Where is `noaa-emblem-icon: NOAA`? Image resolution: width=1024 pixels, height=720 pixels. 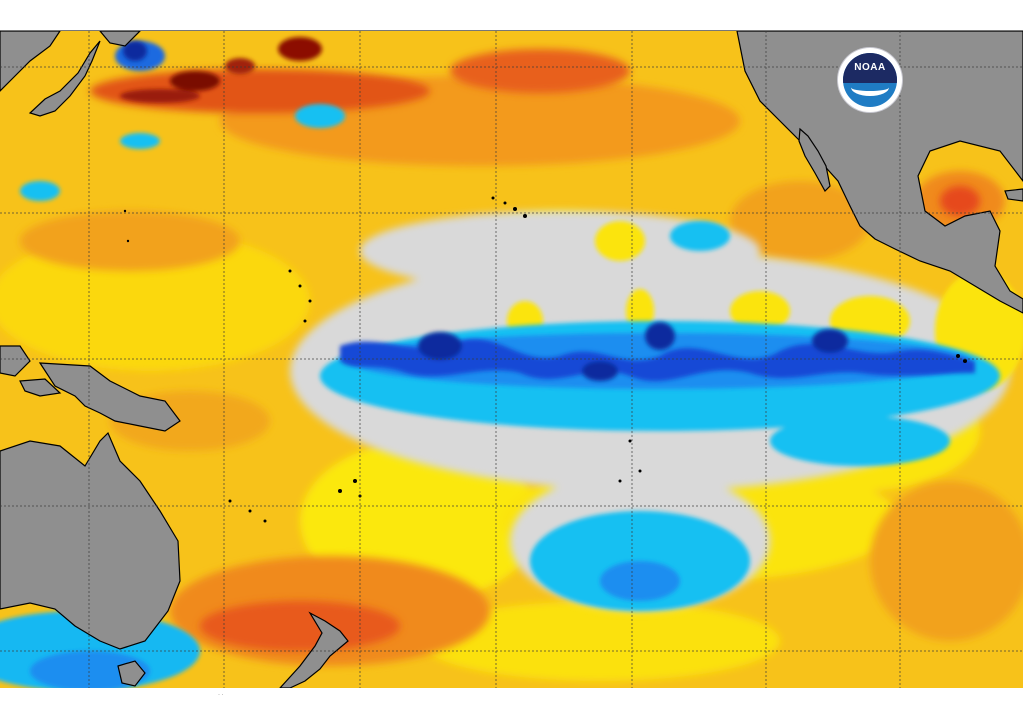 noaa-emblem-icon: NOAA is located at coordinates (870, 80).